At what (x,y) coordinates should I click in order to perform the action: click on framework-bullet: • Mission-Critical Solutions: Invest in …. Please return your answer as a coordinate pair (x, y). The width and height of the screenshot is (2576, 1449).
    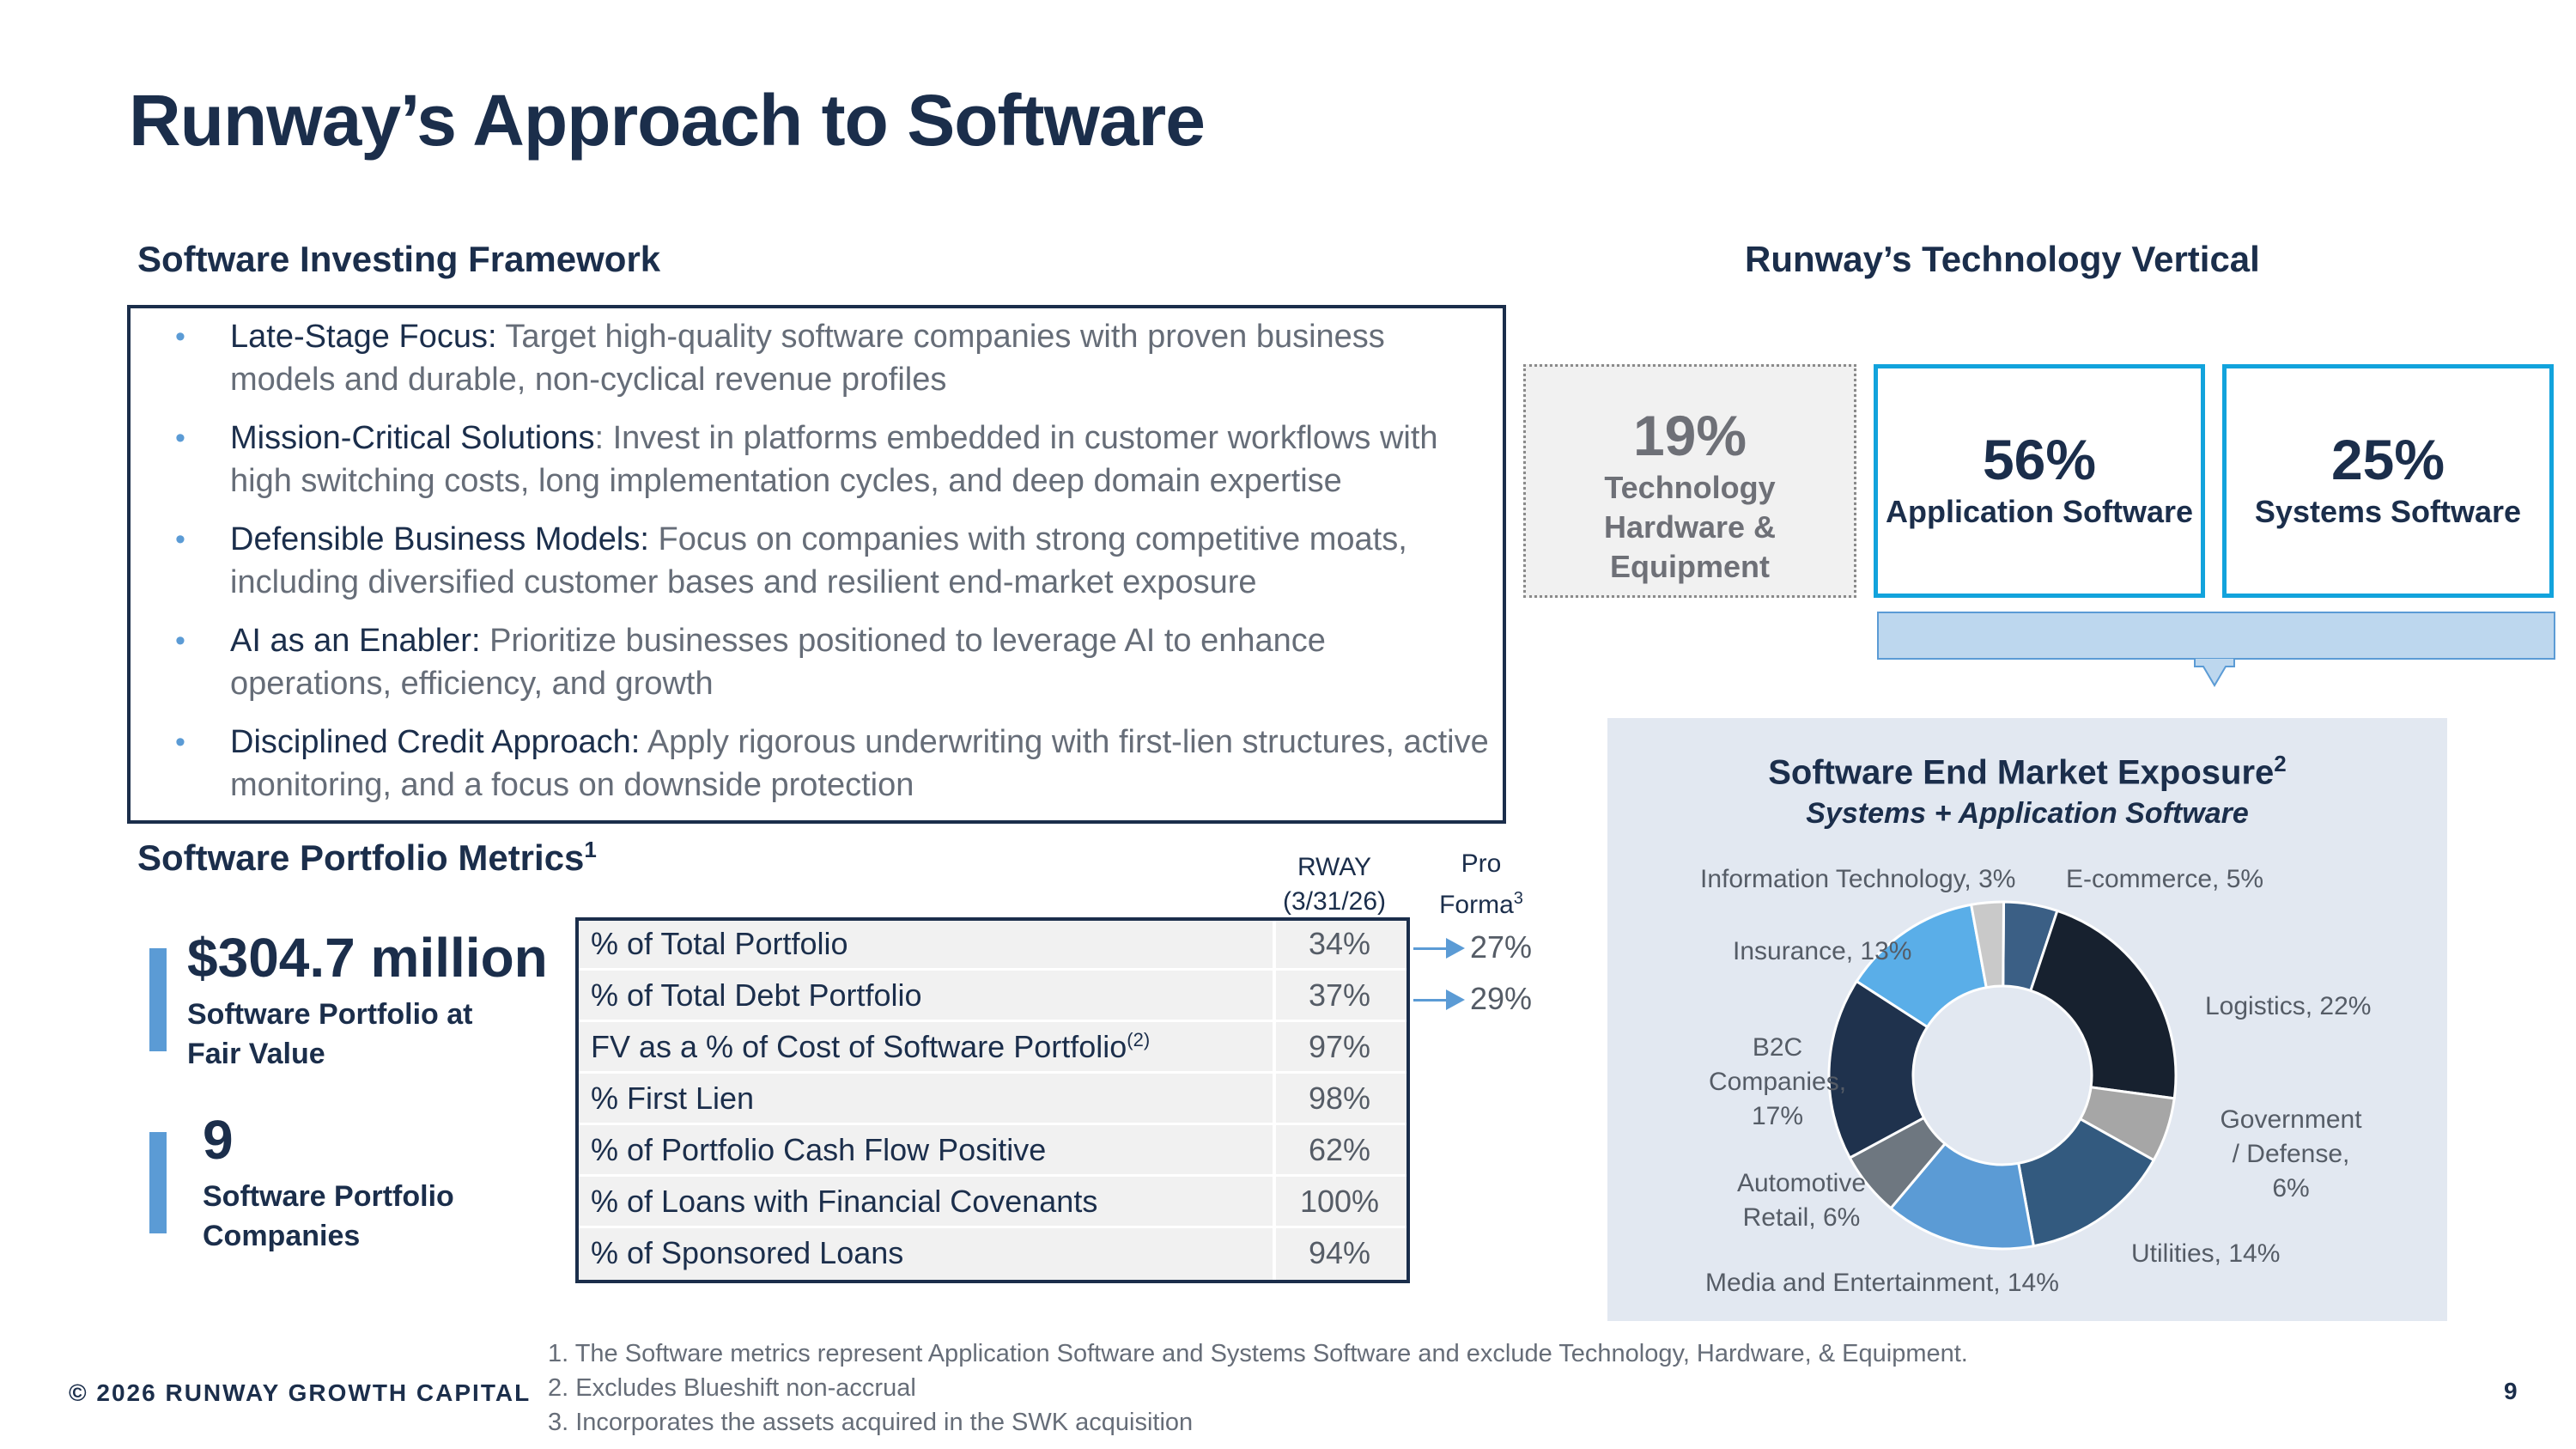
    Looking at the image, I should click on (830, 459).